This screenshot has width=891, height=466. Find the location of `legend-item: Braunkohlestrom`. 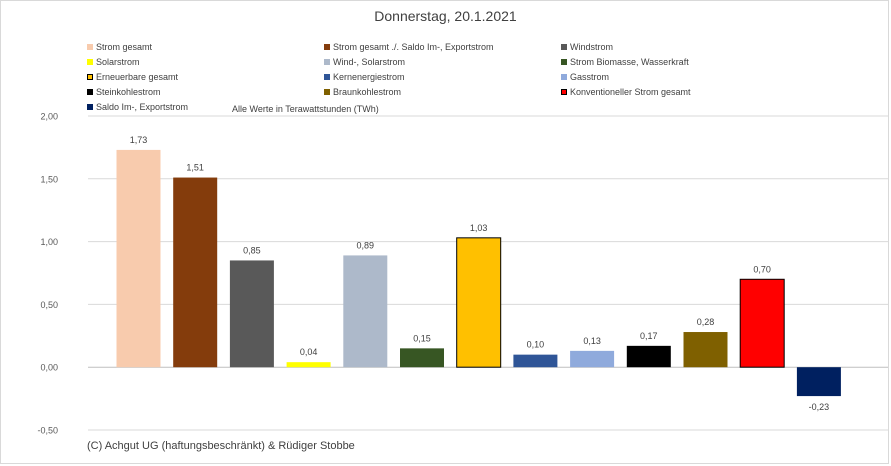

legend-item: Braunkohlestrom is located at coordinates (362, 92).